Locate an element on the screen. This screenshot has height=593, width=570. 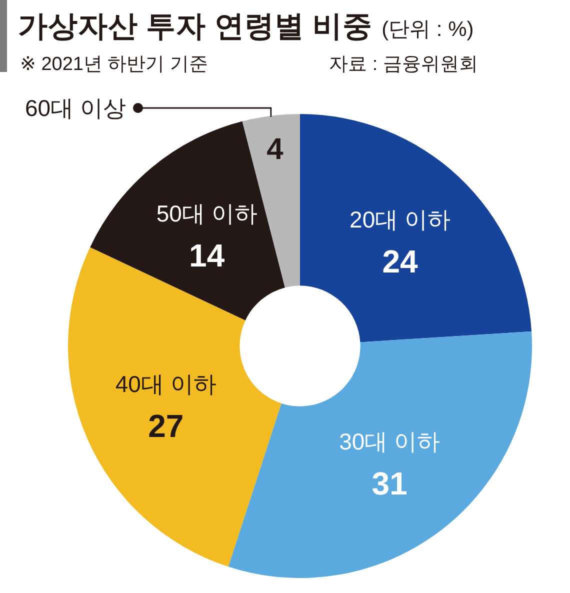
title: 가상자산 투자 연령별 비중 is located at coordinates (195, 26).